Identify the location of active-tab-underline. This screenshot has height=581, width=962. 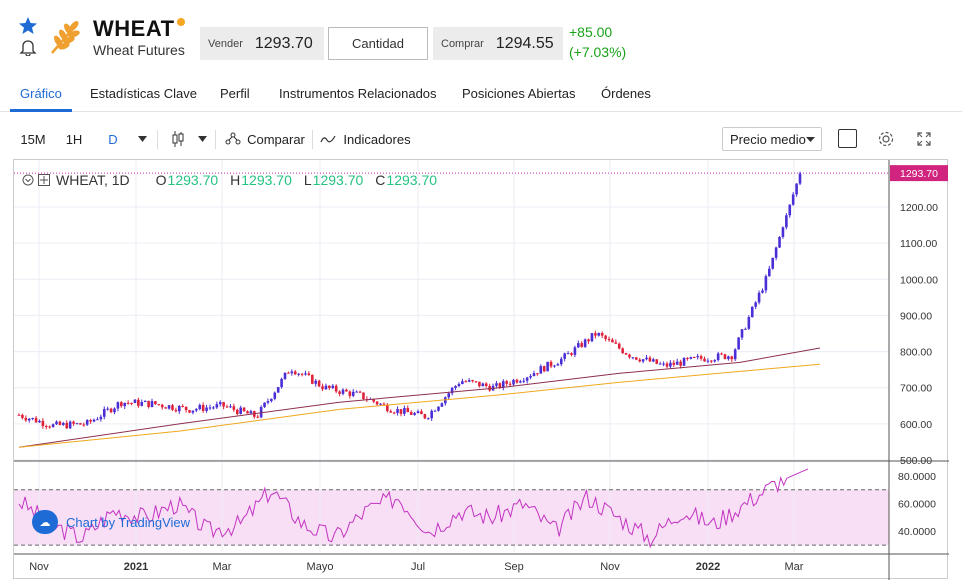
(41, 110).